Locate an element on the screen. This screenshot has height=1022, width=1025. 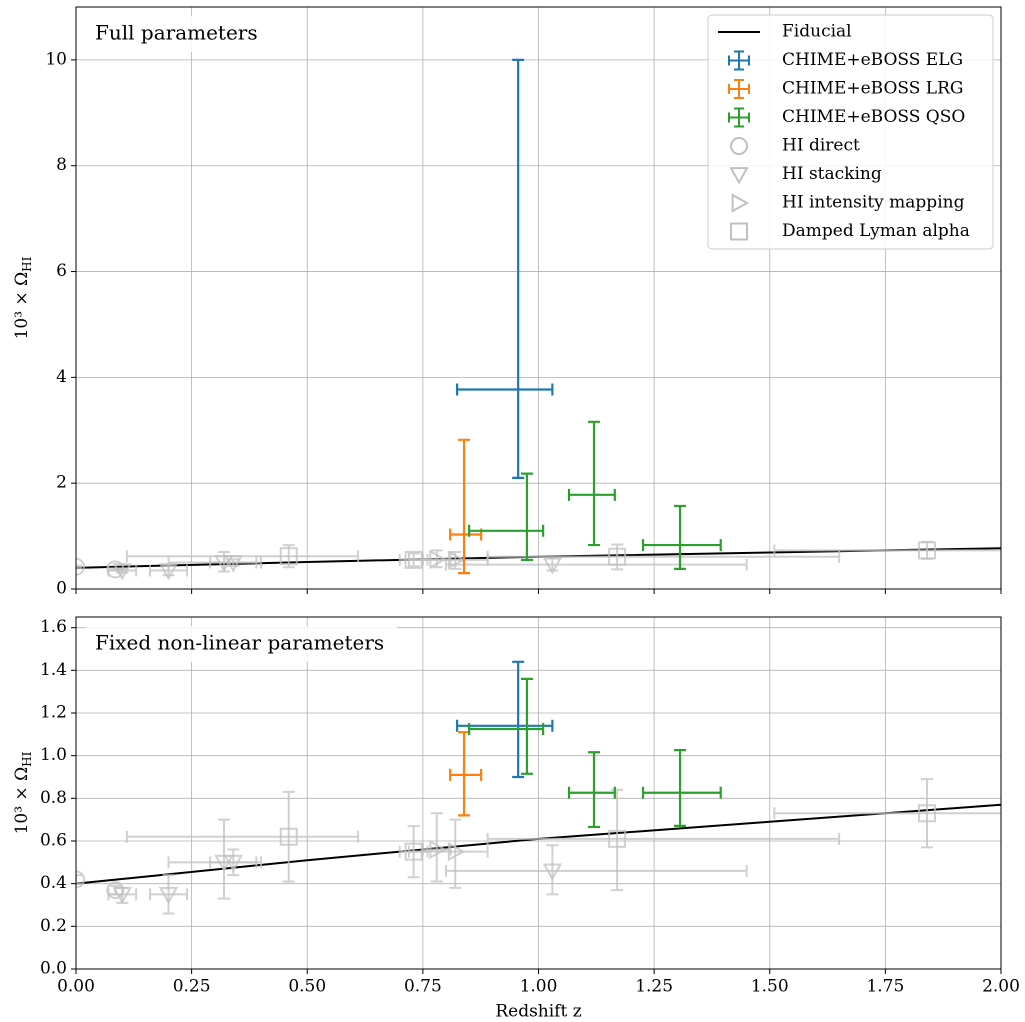
panel-title: Full parameters is located at coordinates (176, 33).